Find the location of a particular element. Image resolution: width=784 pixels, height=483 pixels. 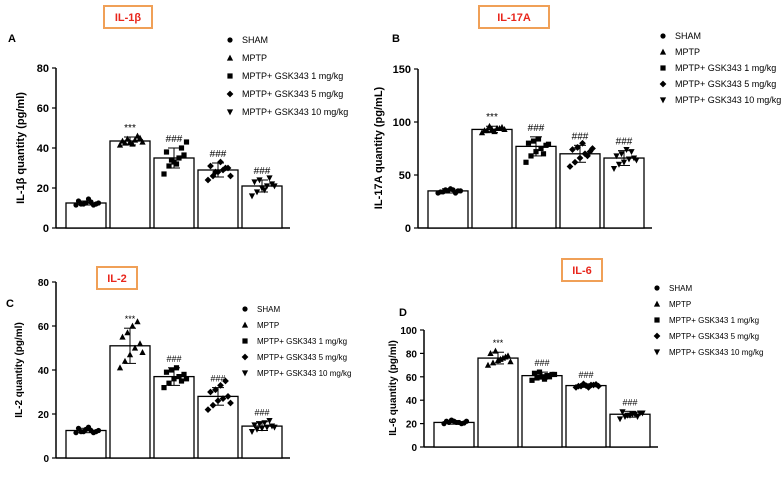

y-tick-label: 0 is located at coordinates (46, 459).